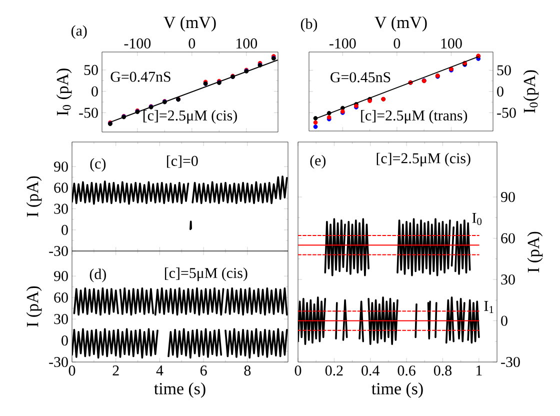  What do you see at coordinates (531, 91) in the screenshot?
I see `y-axis-title: I$_{0}$(pA)` at bounding box center [531, 91].